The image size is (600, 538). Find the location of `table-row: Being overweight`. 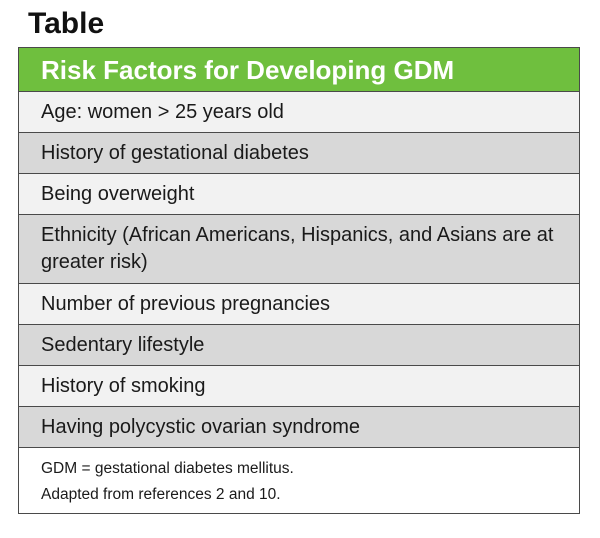

table-row: Being overweight is located at coordinates (299, 194).